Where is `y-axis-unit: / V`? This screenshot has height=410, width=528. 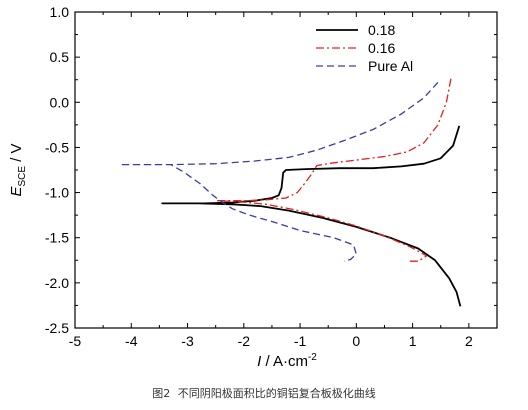
y-axis-unit: / V is located at coordinates (16, 154).